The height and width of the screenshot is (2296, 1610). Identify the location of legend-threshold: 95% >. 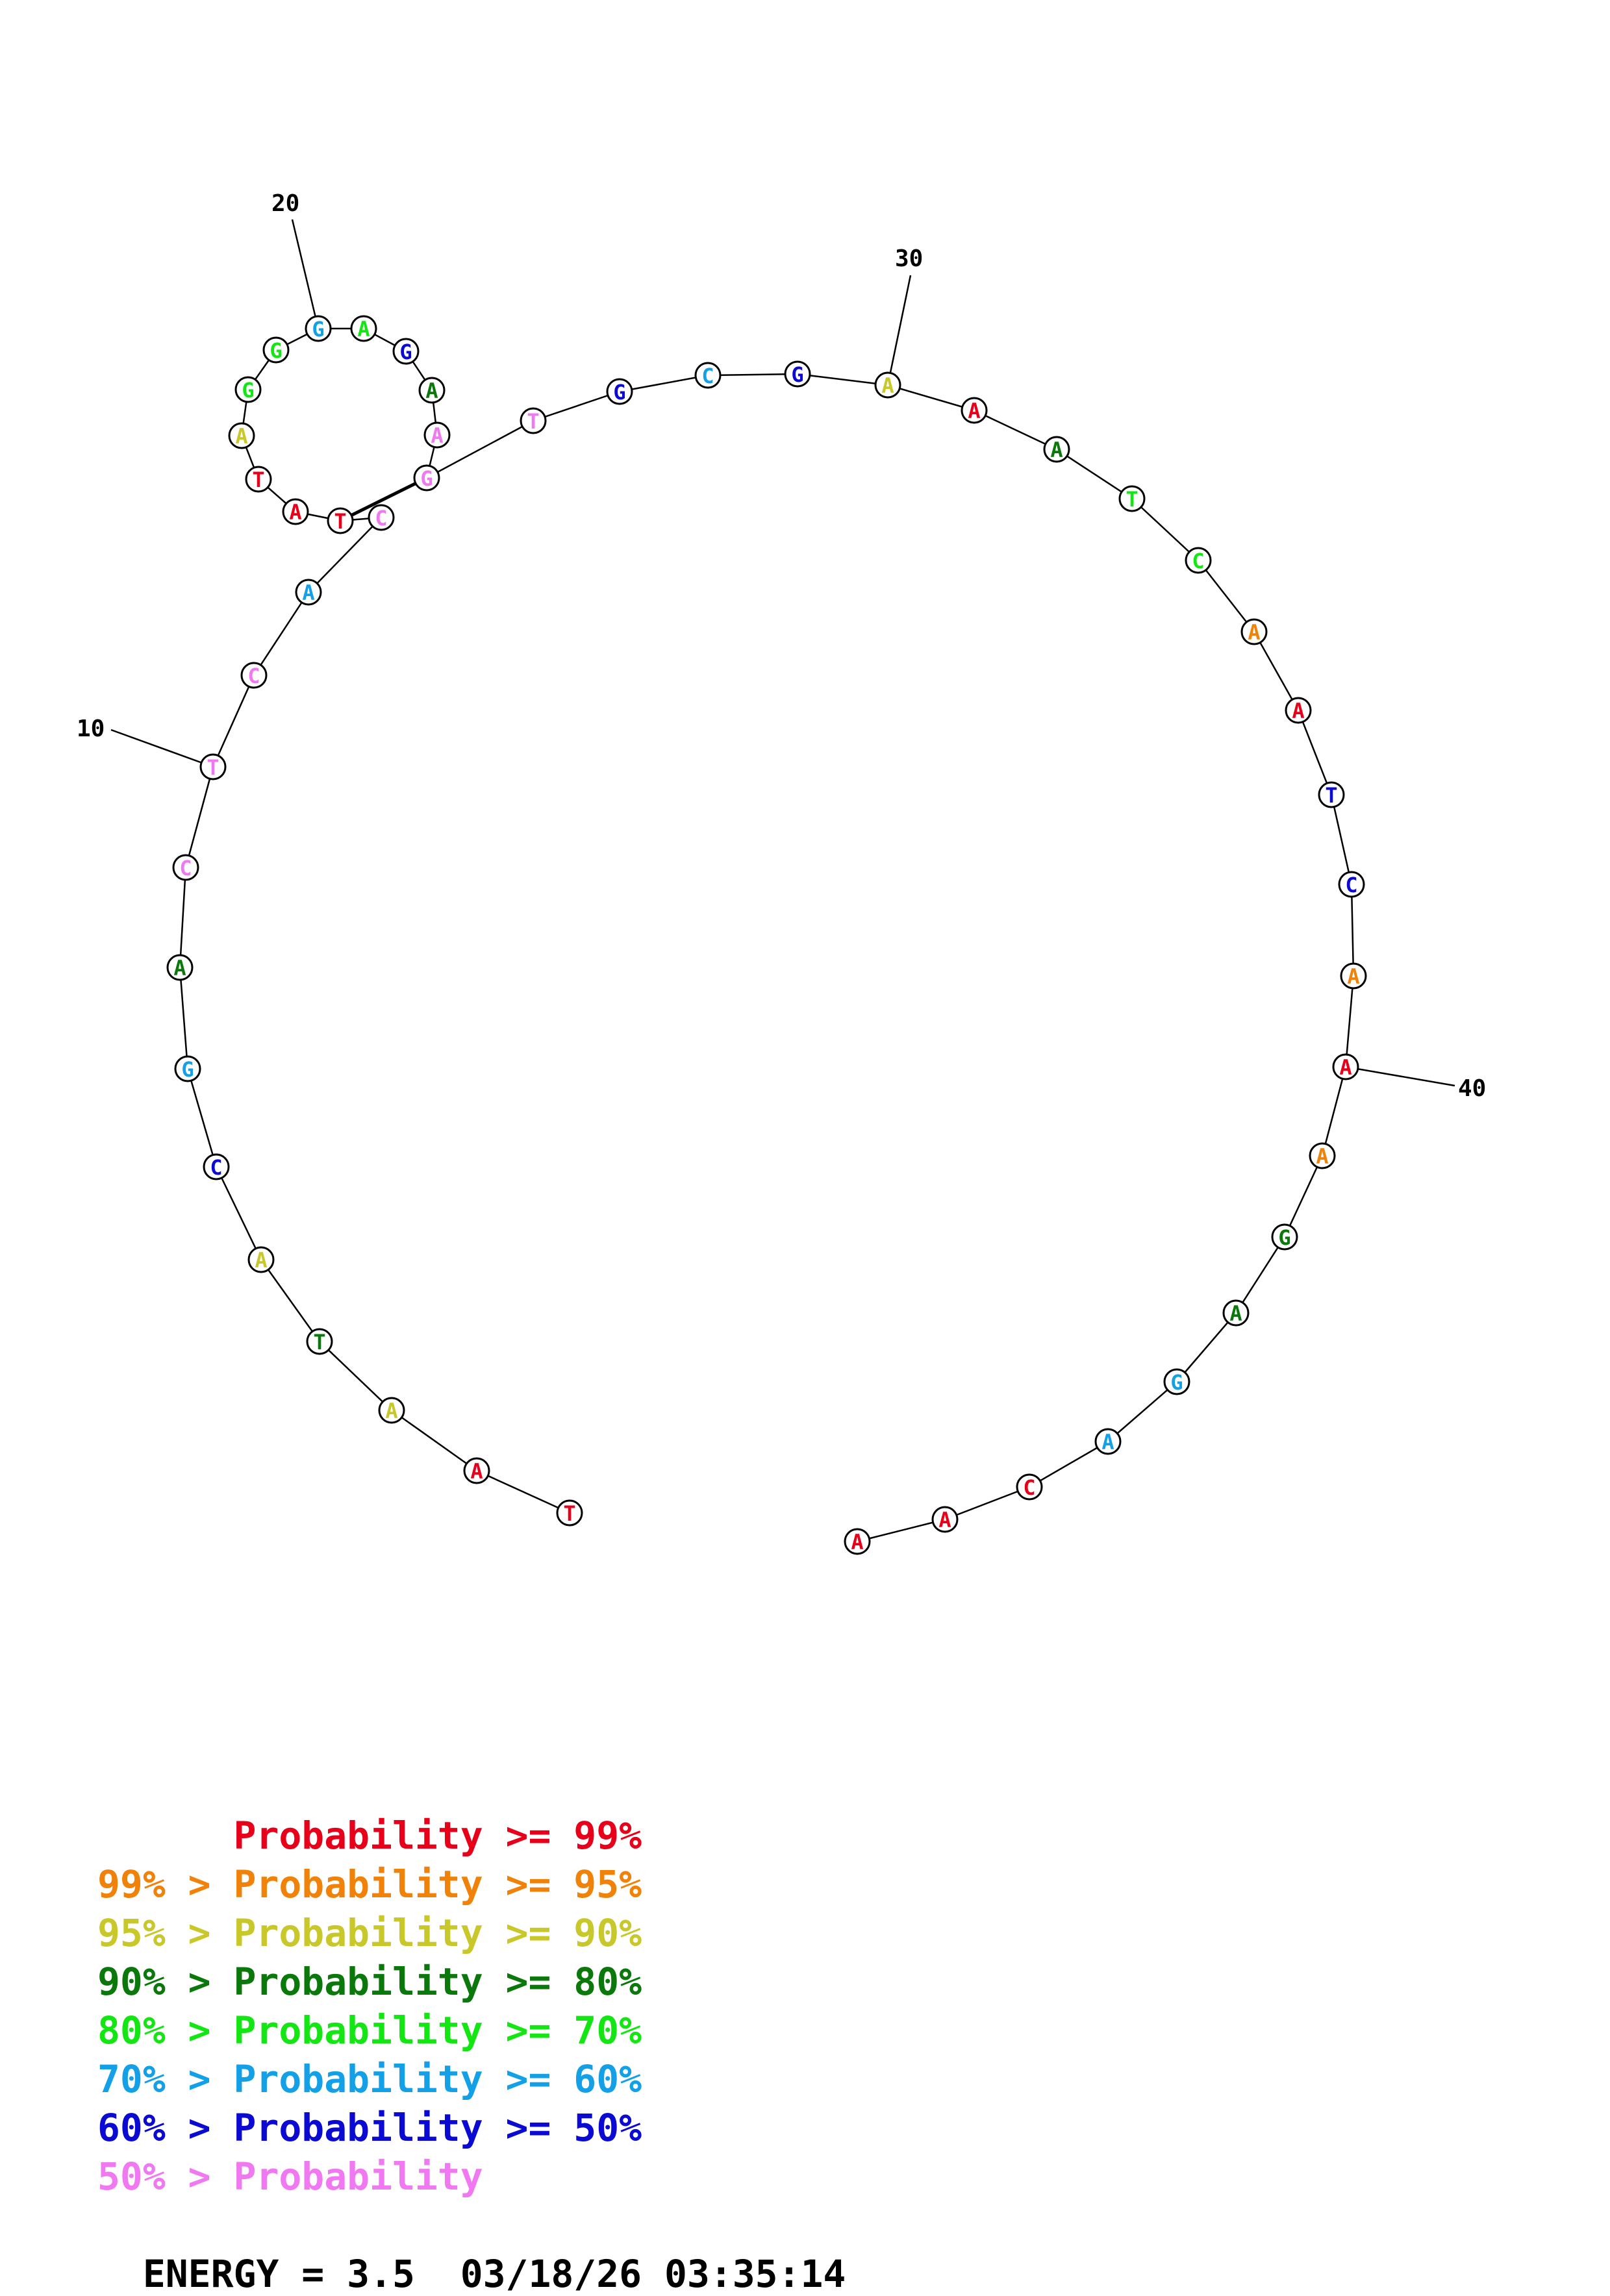
(165, 1933).